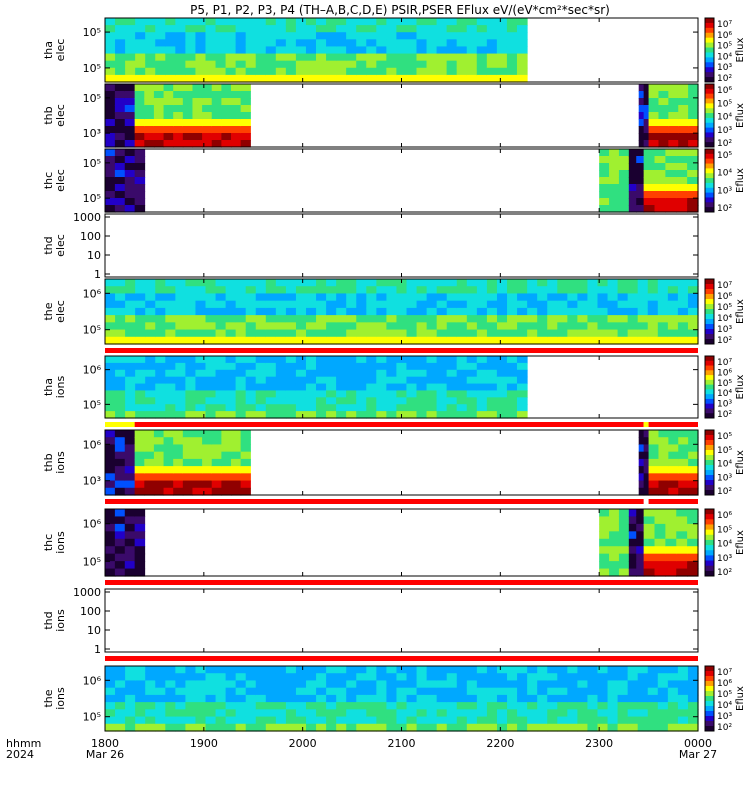 This screenshot has height=800, width=750. I want to click on colorbar-tick-label: 10⁶, so click(724, 91).